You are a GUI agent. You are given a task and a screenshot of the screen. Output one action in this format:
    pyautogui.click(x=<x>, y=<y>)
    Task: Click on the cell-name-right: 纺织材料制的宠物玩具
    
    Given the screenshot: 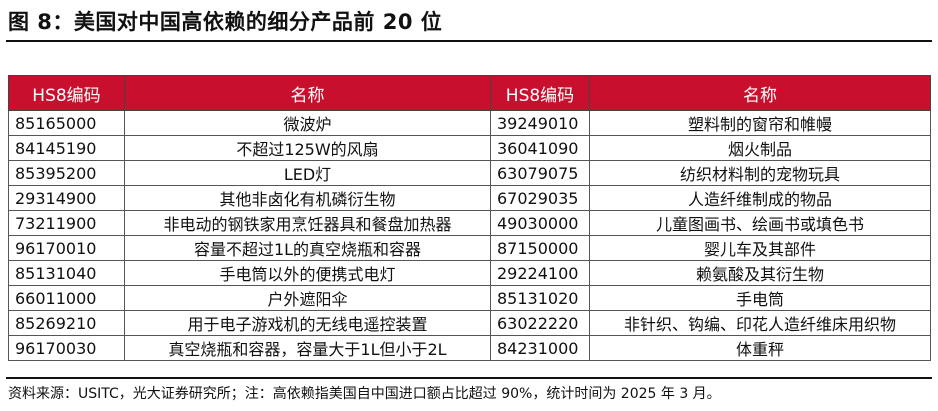 What is the action you would take?
    pyautogui.click(x=760, y=173)
    